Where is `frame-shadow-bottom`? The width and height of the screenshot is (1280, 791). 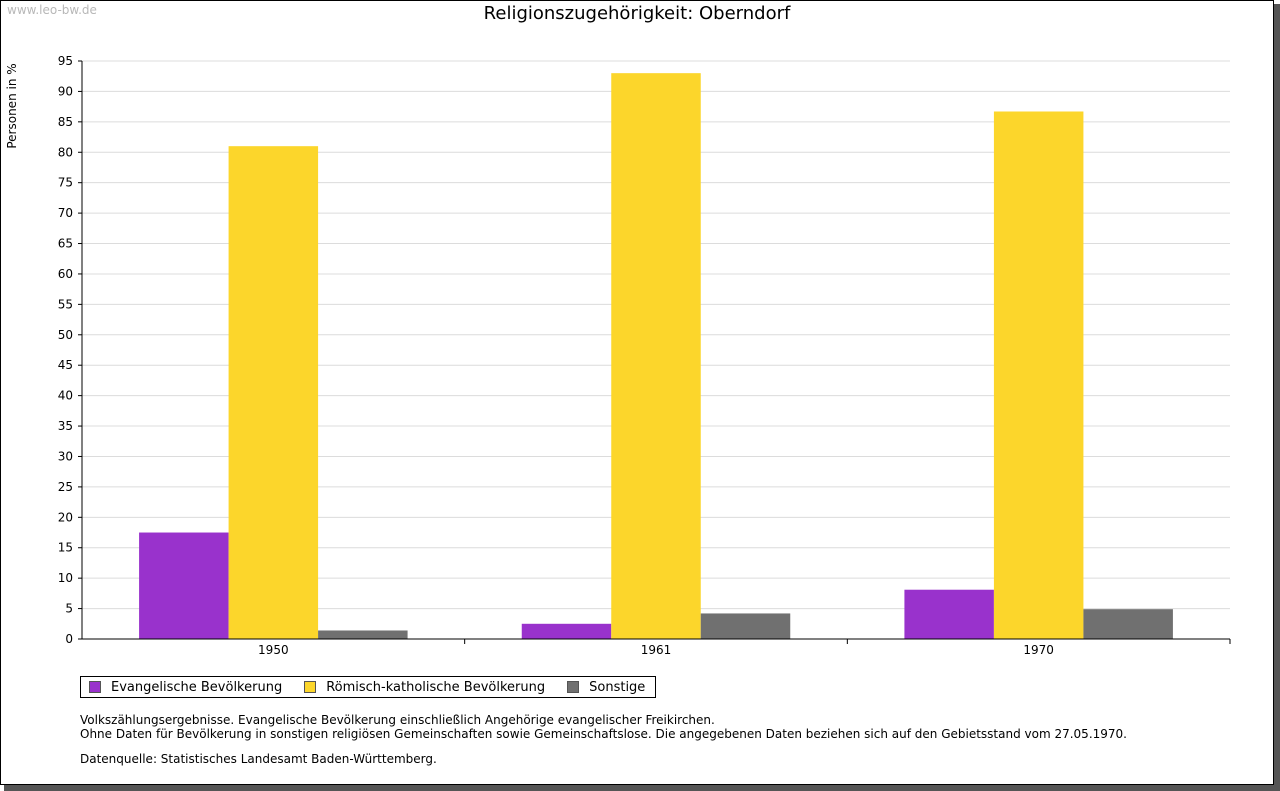
frame-shadow-bottom is located at coordinates (642, 788).